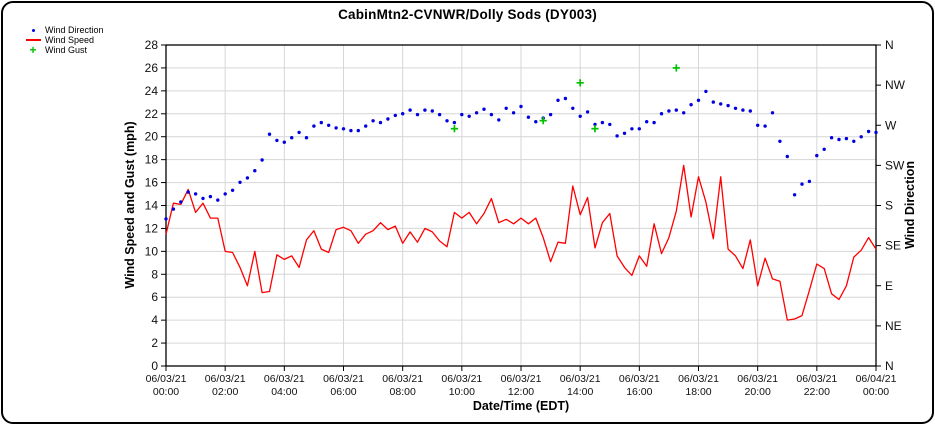 The image size is (935, 428). Describe the element at coordinates (152, 45) in the screenshot. I see `svg-text: 28` at that location.